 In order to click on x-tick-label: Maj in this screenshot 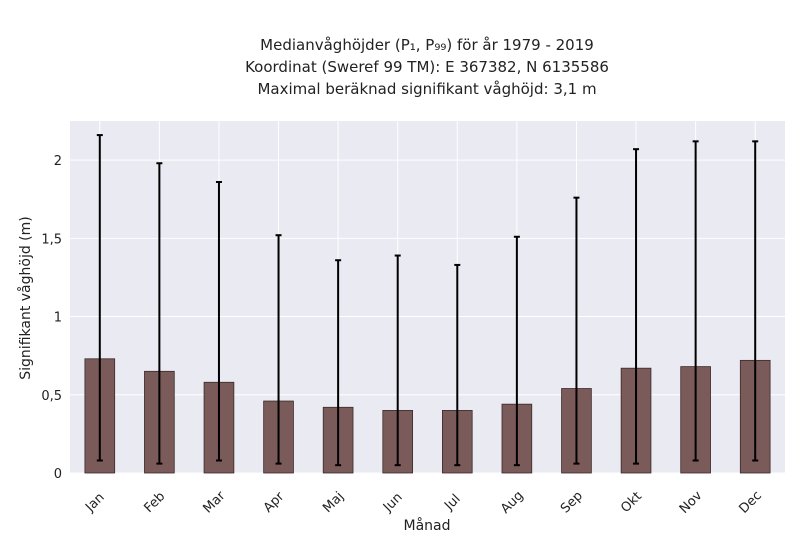, I will do `click(333, 502)`.